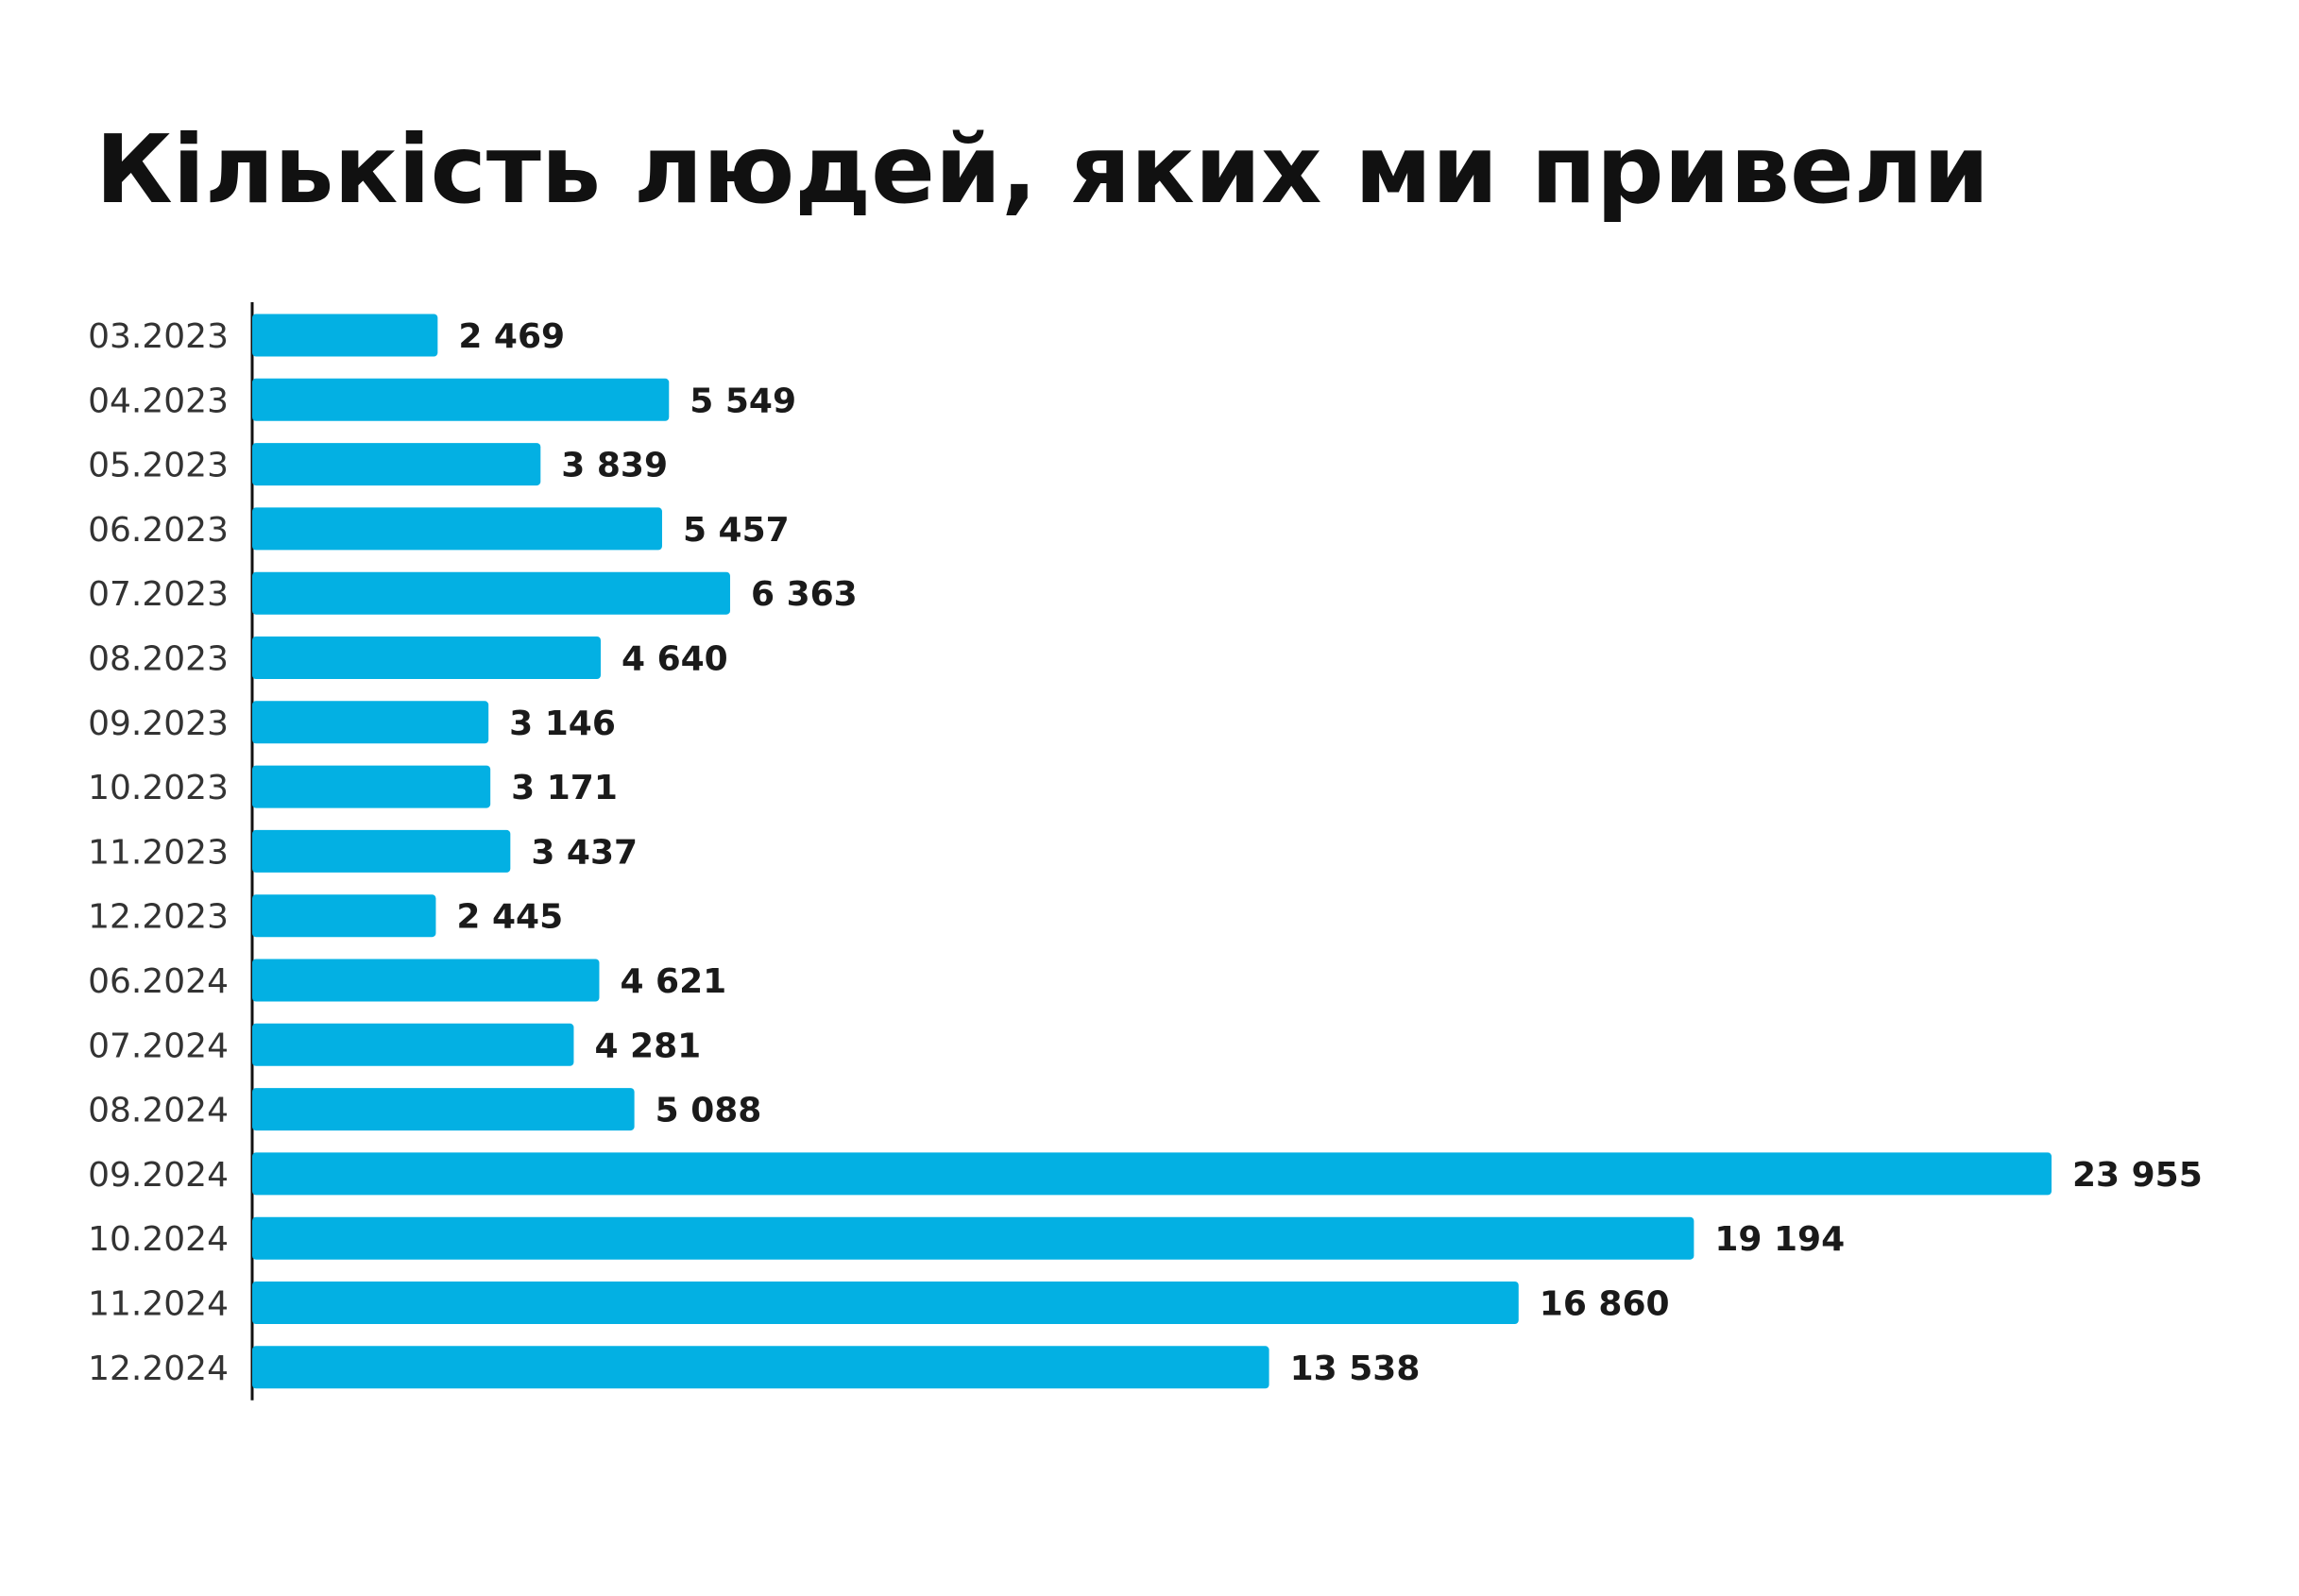  I want to click on chart-title: Кількість людей, яких ми привели, so click(1042, 169).